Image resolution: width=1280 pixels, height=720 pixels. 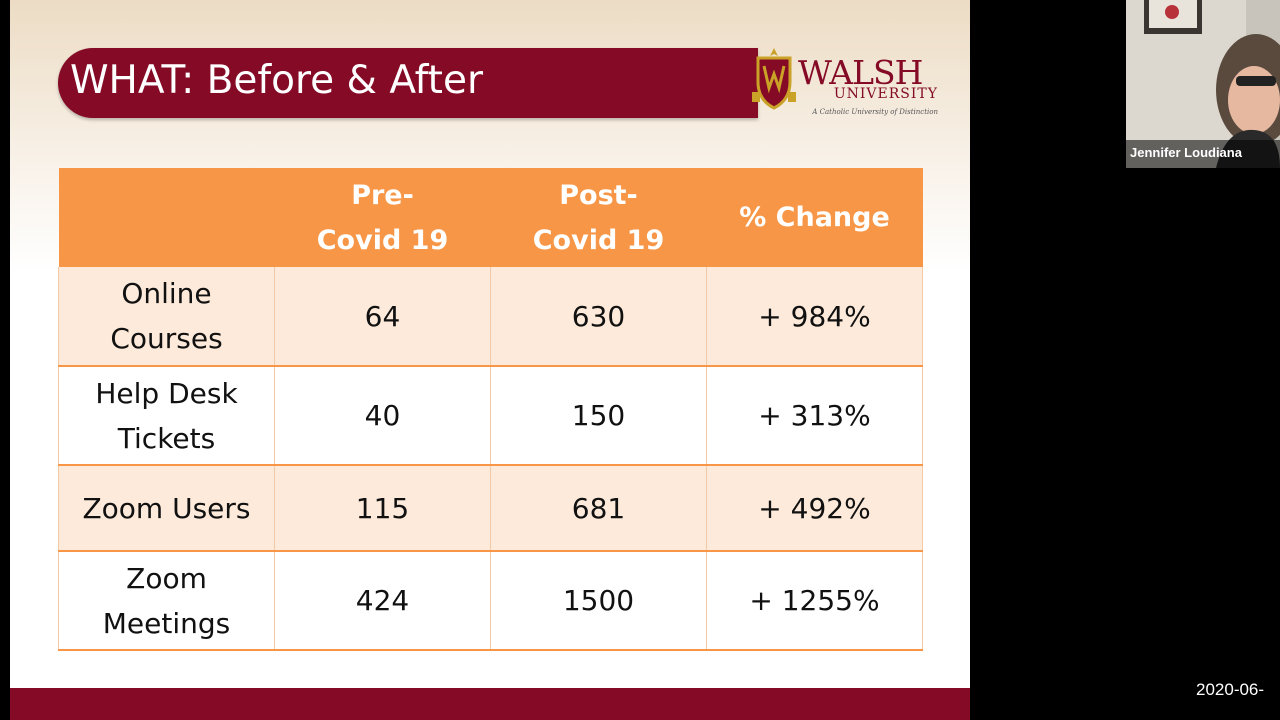 I want to click on table-header-row: Pre- Covid 19 Post- Covid 19 % Change, so click(x=490, y=217).